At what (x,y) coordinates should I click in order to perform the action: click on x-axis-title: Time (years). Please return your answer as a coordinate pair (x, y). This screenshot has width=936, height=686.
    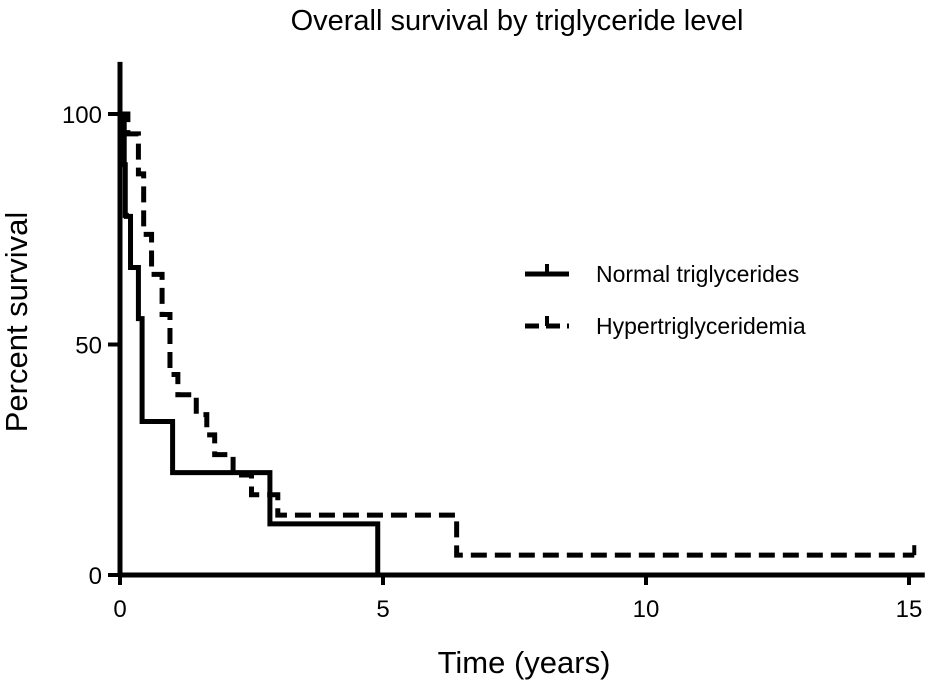
    Looking at the image, I should click on (524, 662).